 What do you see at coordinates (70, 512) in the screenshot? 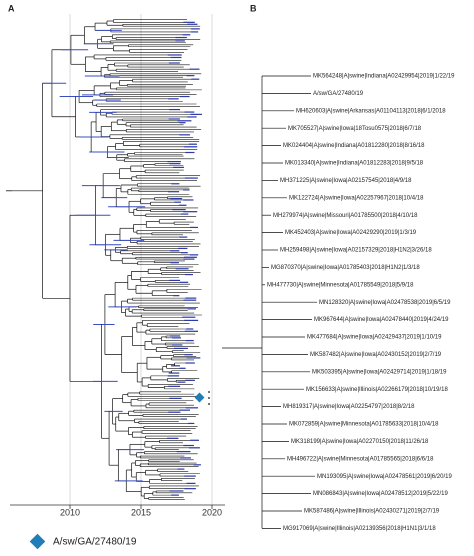
I see `axis-tick-label: 2010` at bounding box center [70, 512].